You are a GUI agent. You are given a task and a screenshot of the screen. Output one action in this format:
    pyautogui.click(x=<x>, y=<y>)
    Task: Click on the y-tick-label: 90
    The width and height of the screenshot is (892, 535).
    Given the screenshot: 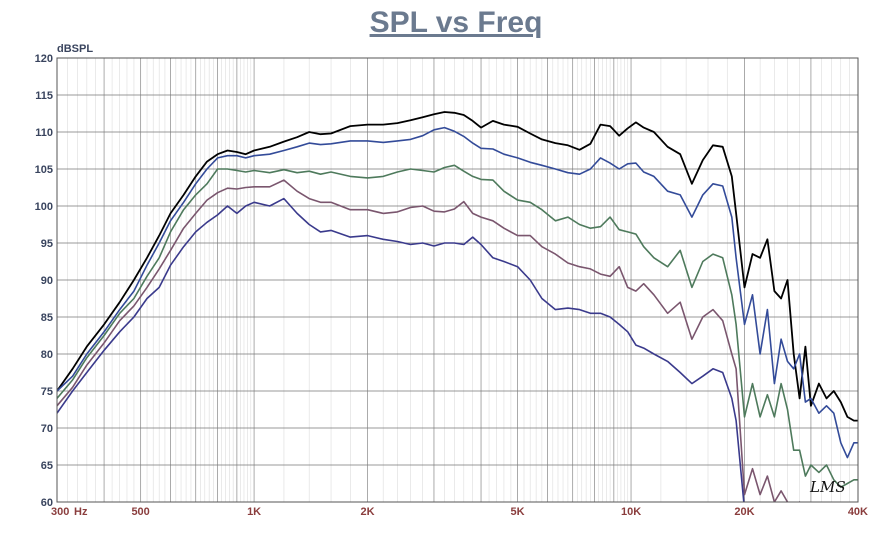 What is the action you would take?
    pyautogui.click(x=47, y=281)
    